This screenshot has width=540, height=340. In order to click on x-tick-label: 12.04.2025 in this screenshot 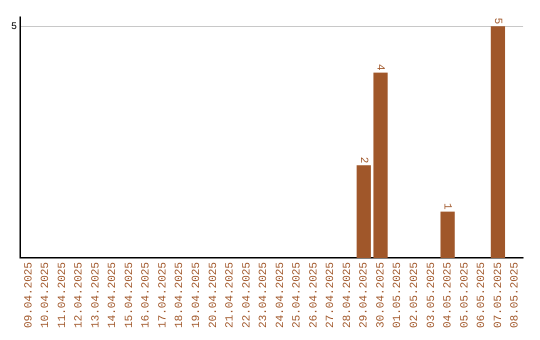, I will do `click(80, 295)`.